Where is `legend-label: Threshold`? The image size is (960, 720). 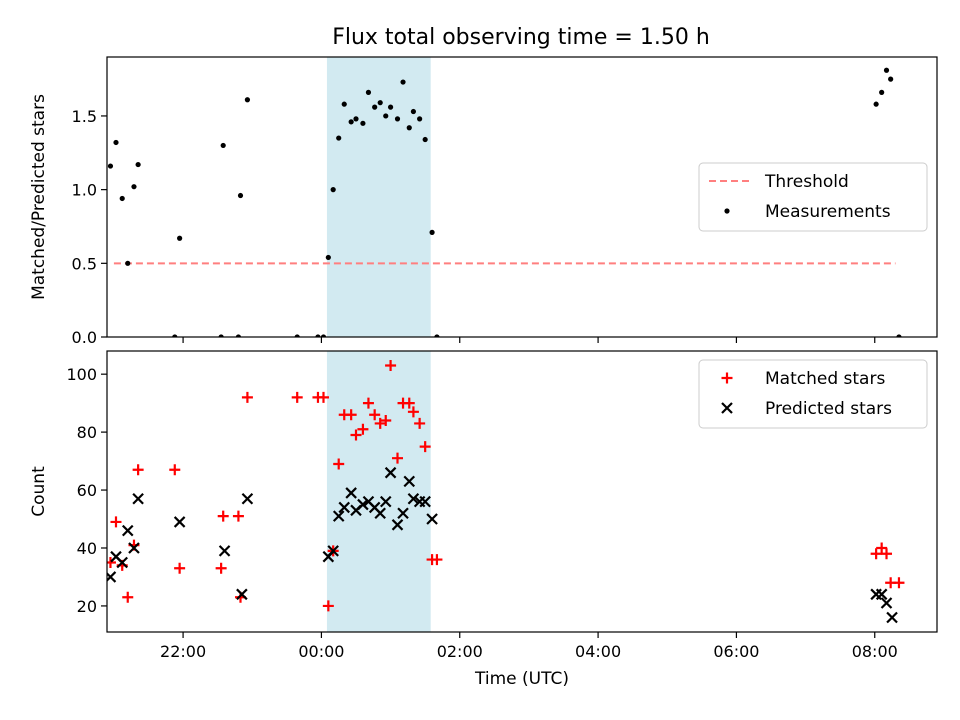 legend-label: Threshold is located at coordinates (806, 182).